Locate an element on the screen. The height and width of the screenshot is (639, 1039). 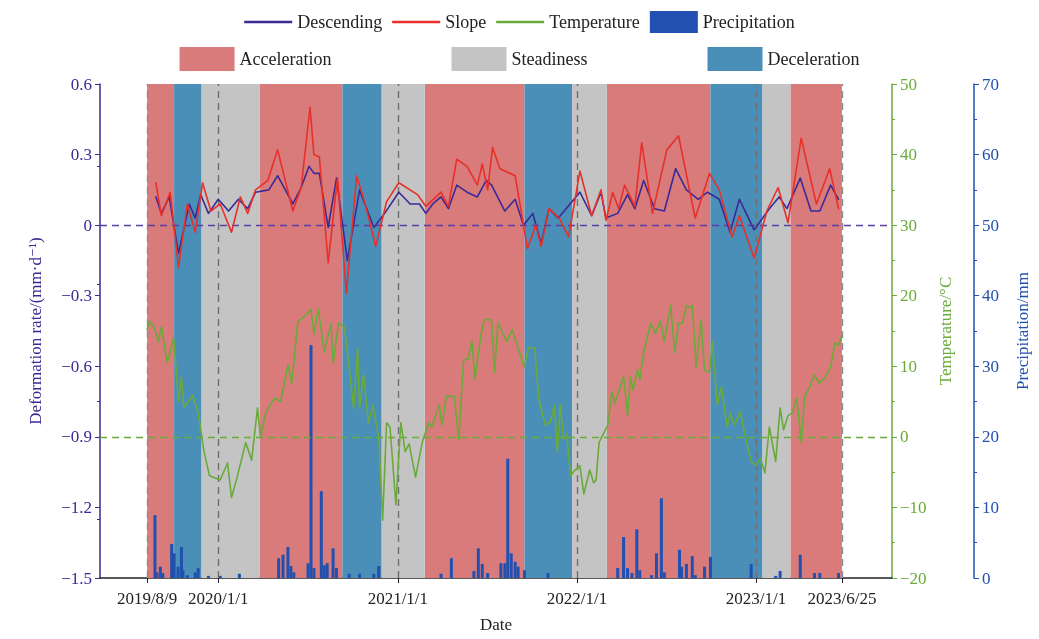
y-tick-label: −0.3 is located at coordinates (76, 296).